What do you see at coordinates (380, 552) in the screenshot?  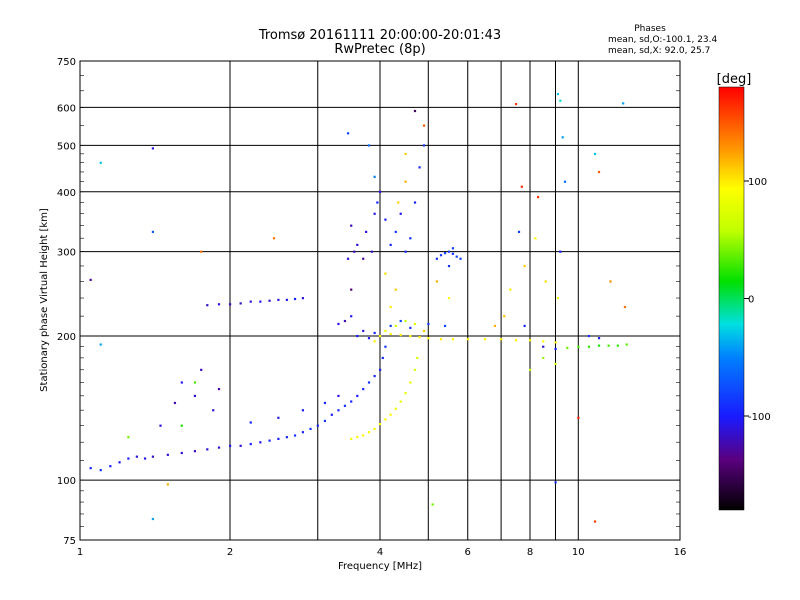 I see `x-tick-label: 4` at bounding box center [380, 552].